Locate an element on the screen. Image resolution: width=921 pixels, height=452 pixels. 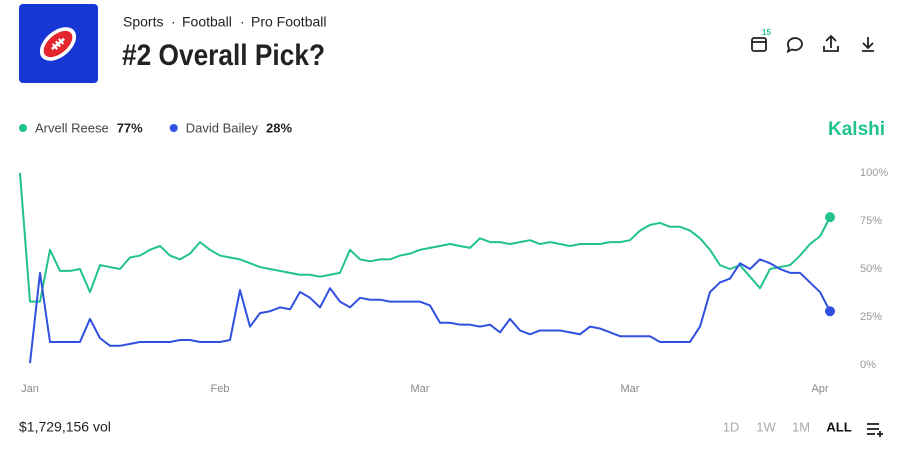
breadcrumb-item: Pro Football is located at coordinates (288, 22).